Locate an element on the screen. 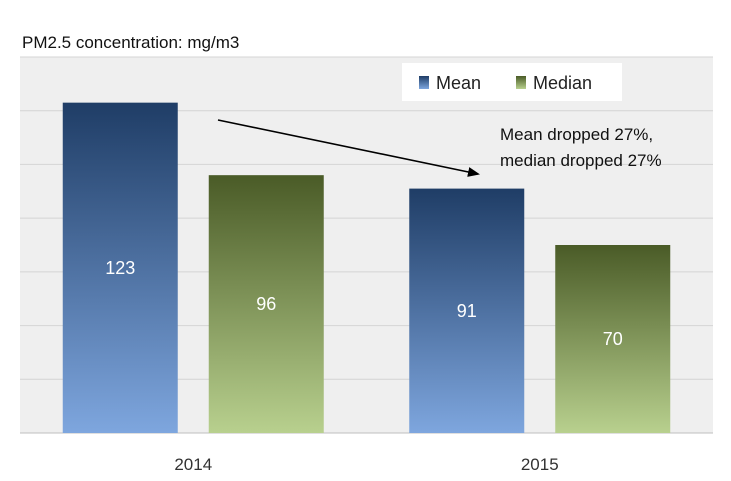 This screenshot has height=481, width=731. legend-label-median: Median is located at coordinates (562, 83).